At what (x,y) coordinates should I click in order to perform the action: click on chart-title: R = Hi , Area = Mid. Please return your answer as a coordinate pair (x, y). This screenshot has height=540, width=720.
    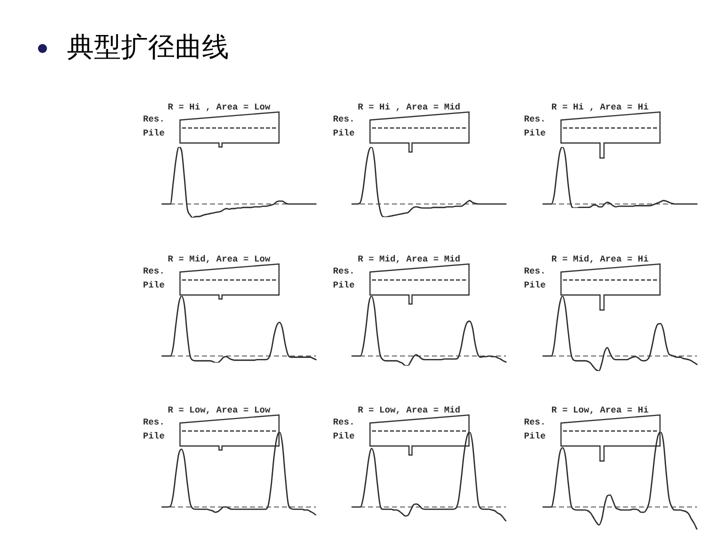
    Looking at the image, I should click on (409, 107).